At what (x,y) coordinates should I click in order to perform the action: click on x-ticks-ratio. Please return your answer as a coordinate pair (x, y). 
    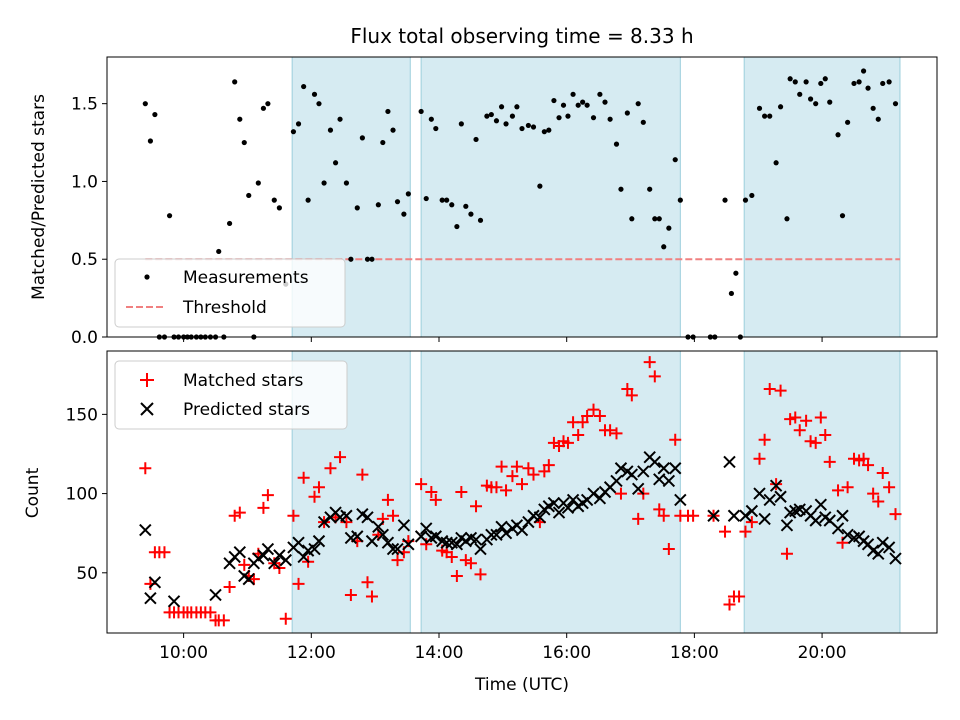
    Looking at the image, I should click on (503, 339).